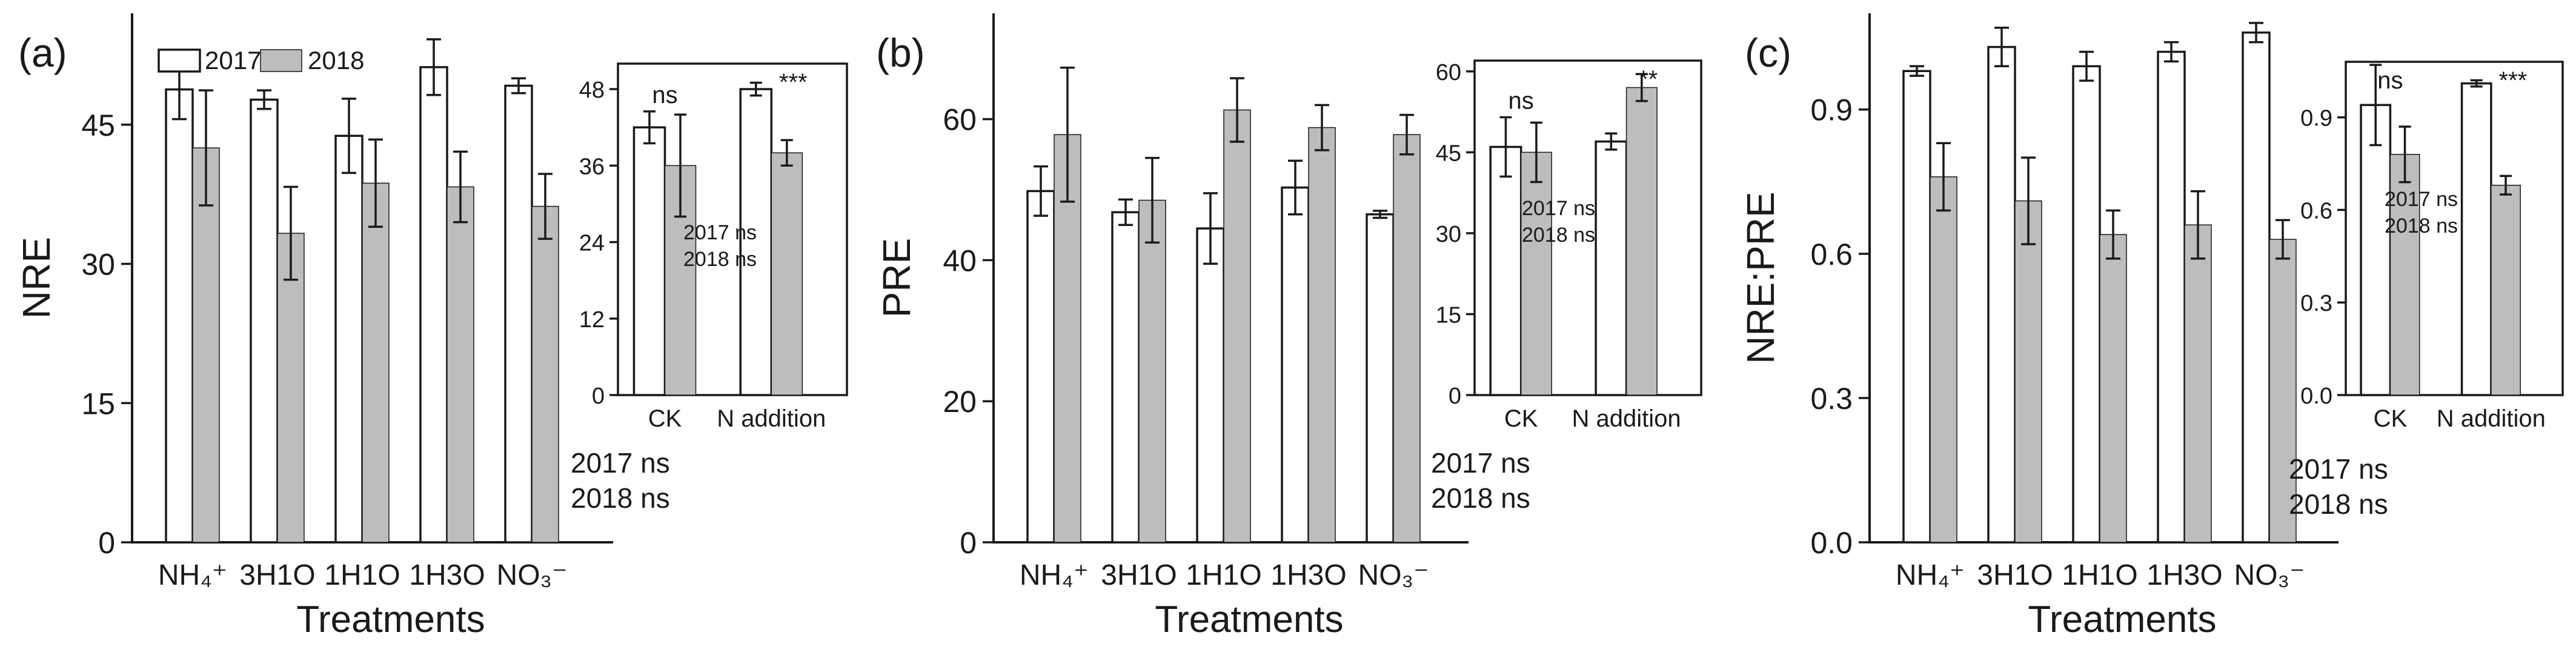  I want to click on legend-swatch-2017, so click(179, 60).